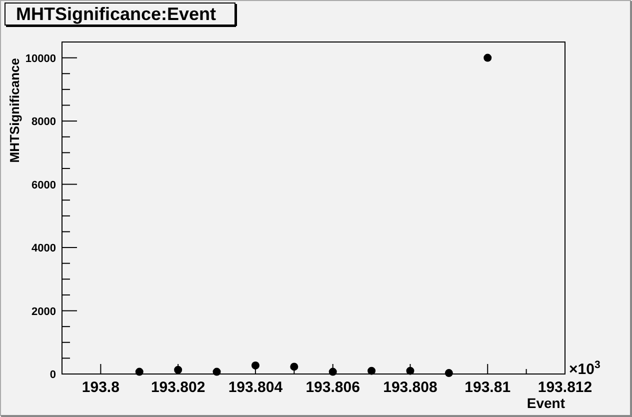  Describe the element at coordinates (410, 387) in the screenshot. I see `x-tick-label: 193.808` at that location.